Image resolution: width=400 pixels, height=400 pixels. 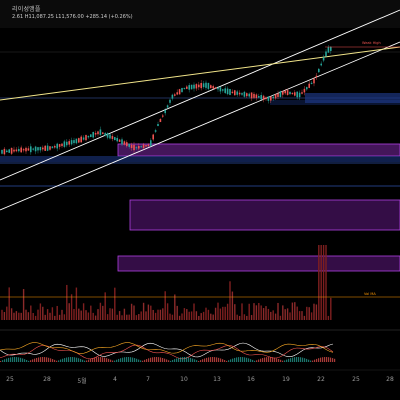 I want to click on resistance-trendline, so click(x=200, y=73).